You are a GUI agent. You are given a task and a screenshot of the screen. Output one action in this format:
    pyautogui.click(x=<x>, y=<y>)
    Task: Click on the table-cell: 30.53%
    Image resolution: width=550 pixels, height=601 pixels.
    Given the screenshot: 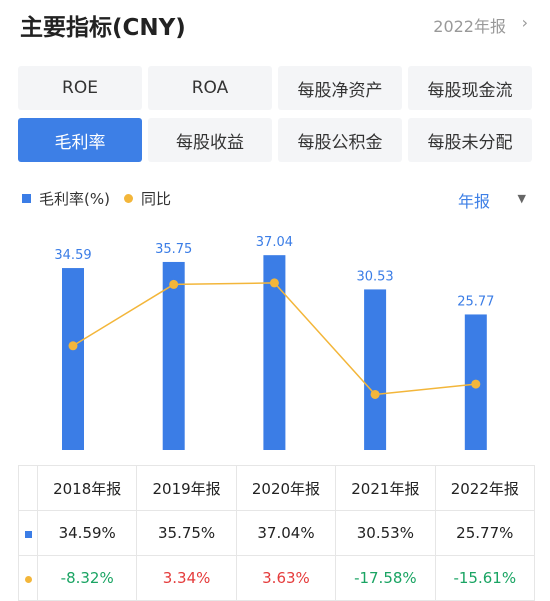 What is the action you would take?
    pyautogui.click(x=385, y=533)
    